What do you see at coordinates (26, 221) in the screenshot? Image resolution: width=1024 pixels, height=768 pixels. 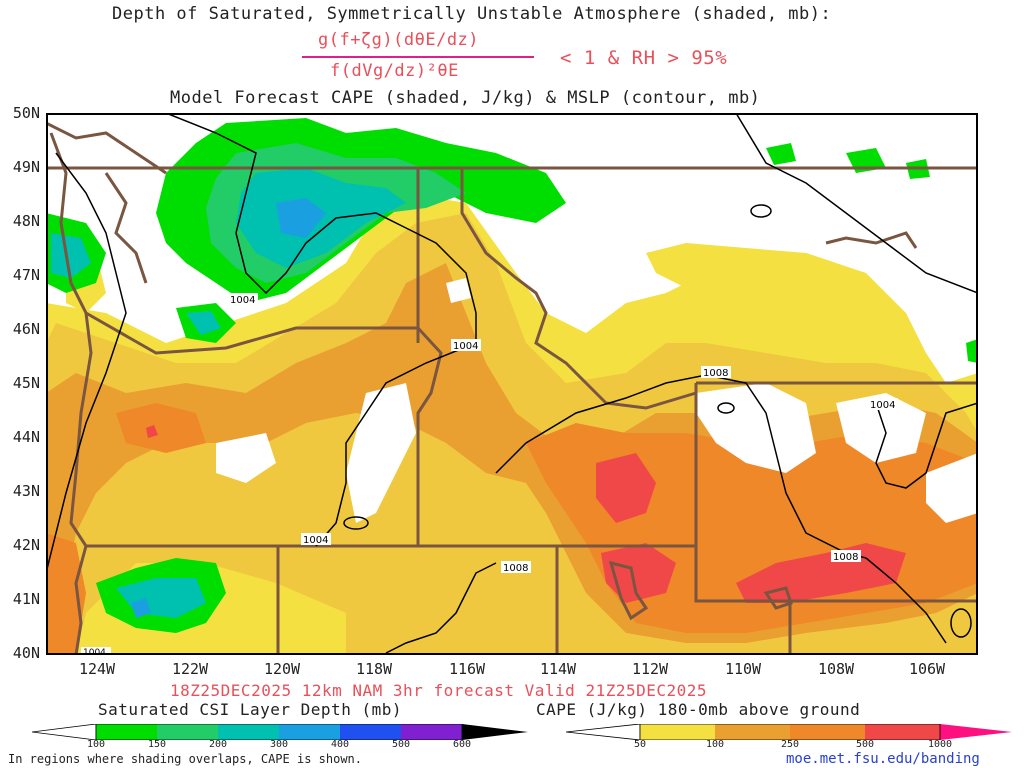 I see `lat-label-48n: 48N` at bounding box center [26, 221].